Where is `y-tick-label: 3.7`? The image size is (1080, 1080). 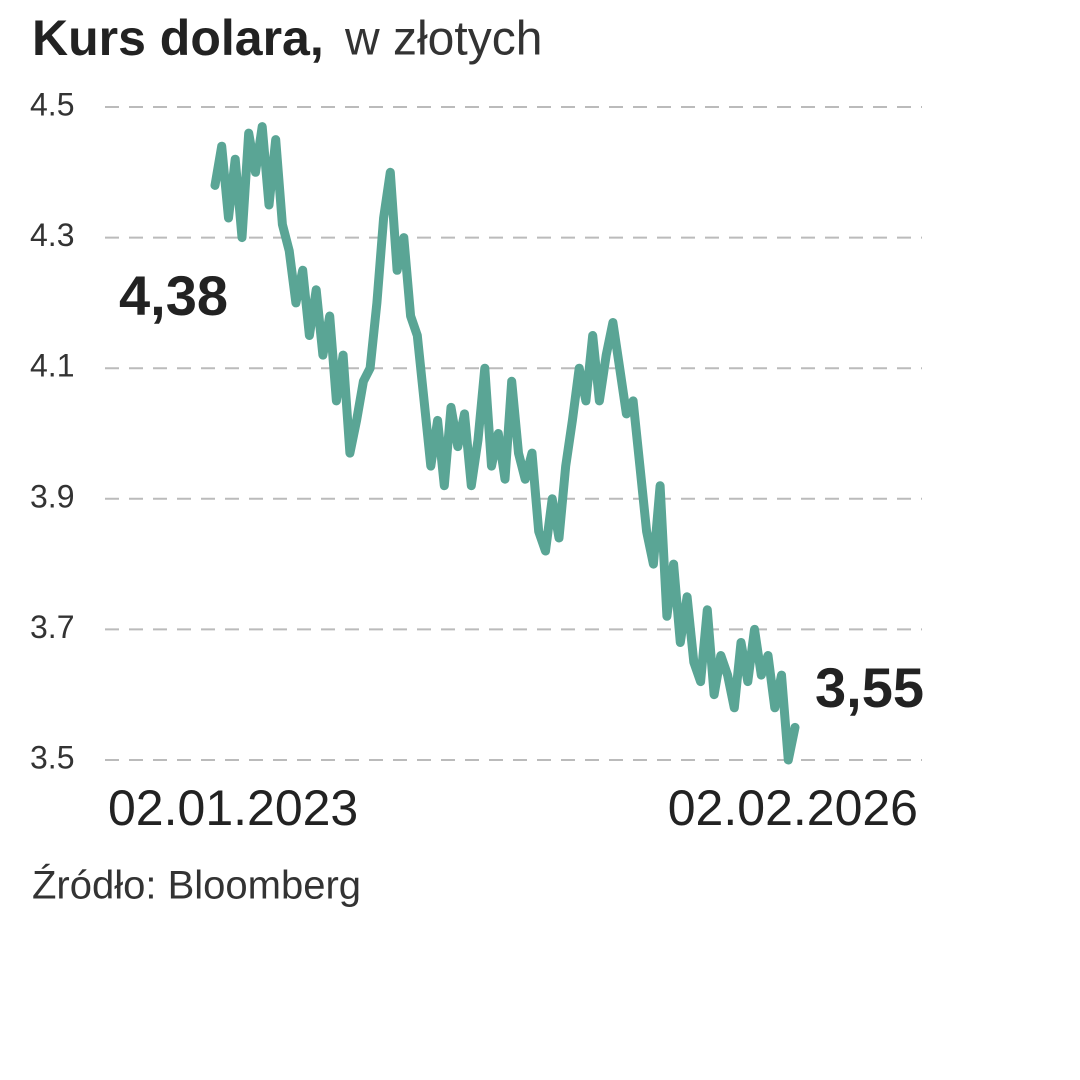 y-tick-label: 3.7 is located at coordinates (52, 627).